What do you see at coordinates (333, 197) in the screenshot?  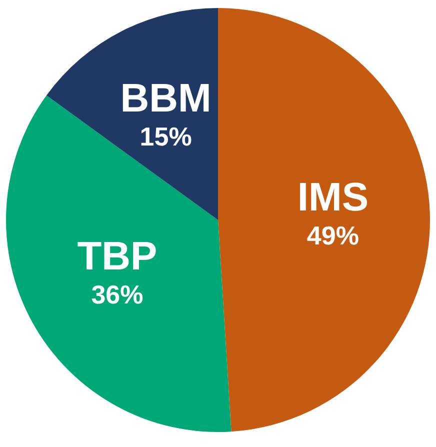 I see `slice-label: IMS` at bounding box center [333, 197].